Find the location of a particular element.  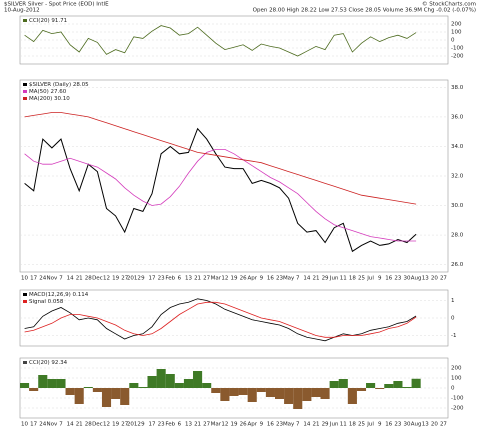

legend-label: MA(200) 30.10 is located at coordinates (49, 99).